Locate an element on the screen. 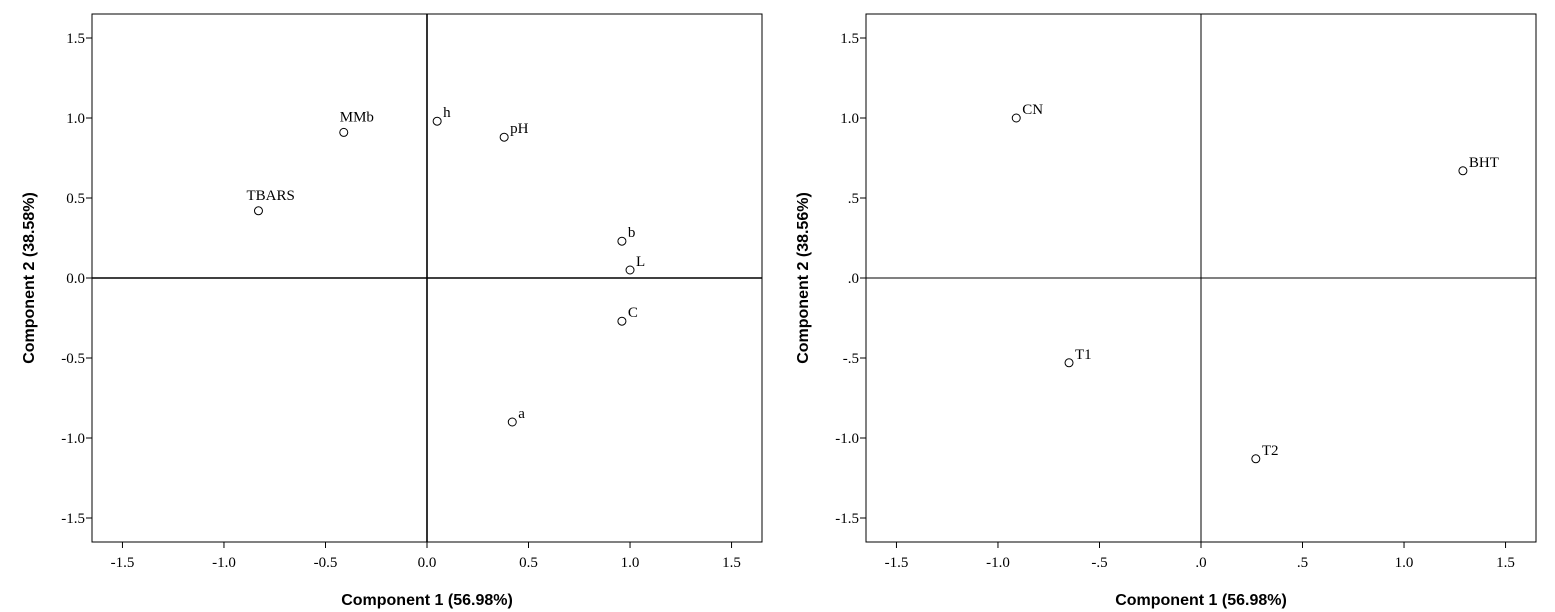  point-label-mmb: MMb is located at coordinates (357, 117).